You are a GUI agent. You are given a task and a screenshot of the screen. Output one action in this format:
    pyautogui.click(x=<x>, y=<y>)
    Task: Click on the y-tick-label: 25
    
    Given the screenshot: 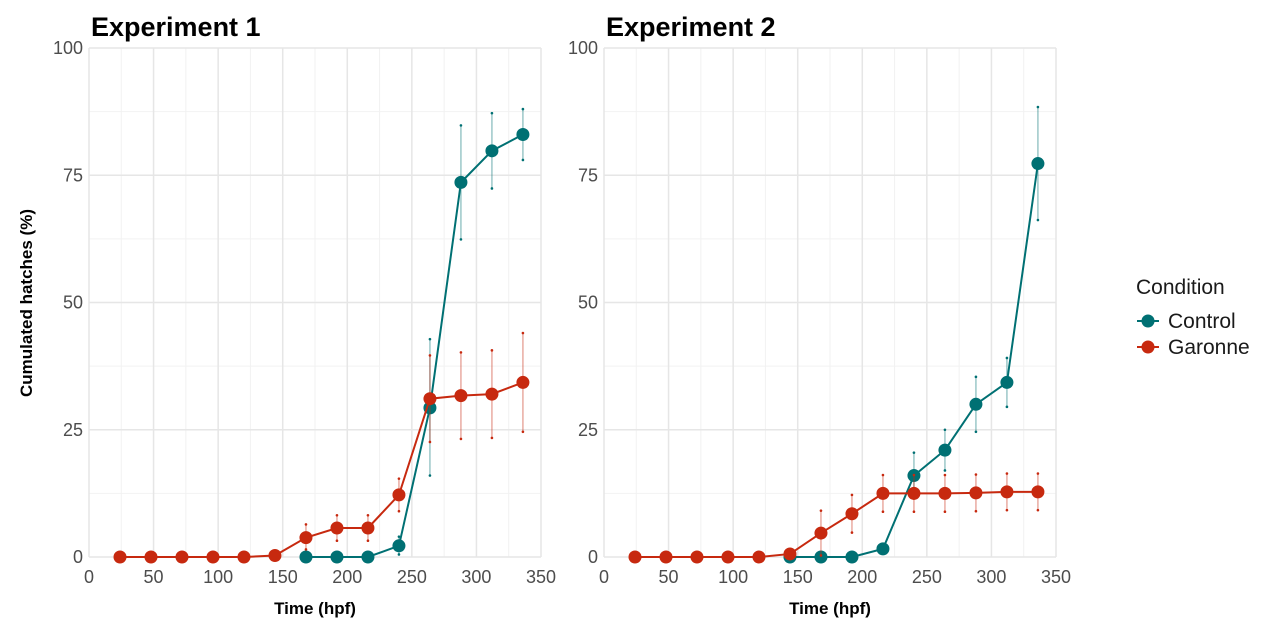 What is the action you would take?
    pyautogui.click(x=588, y=430)
    